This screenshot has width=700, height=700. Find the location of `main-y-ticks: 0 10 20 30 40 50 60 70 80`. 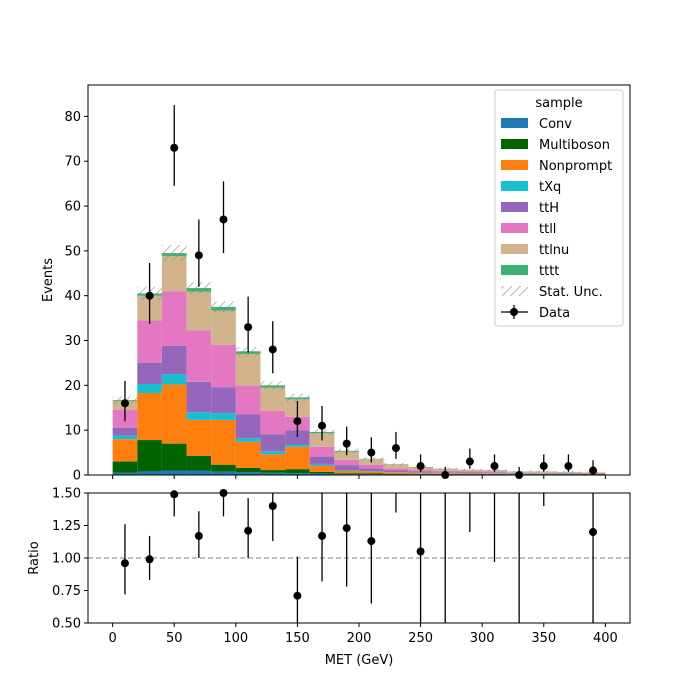

main-y-ticks: 0 10 20 30 40 50 60 70 80 is located at coordinates (76, 297).